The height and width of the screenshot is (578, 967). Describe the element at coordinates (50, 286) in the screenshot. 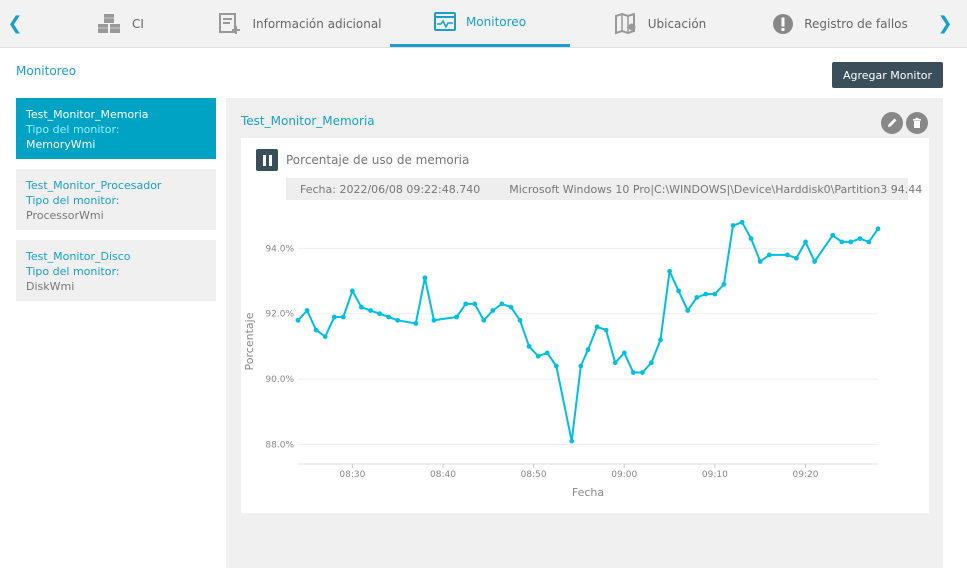

I see `monitor-type-value: DiskWmi` at that location.